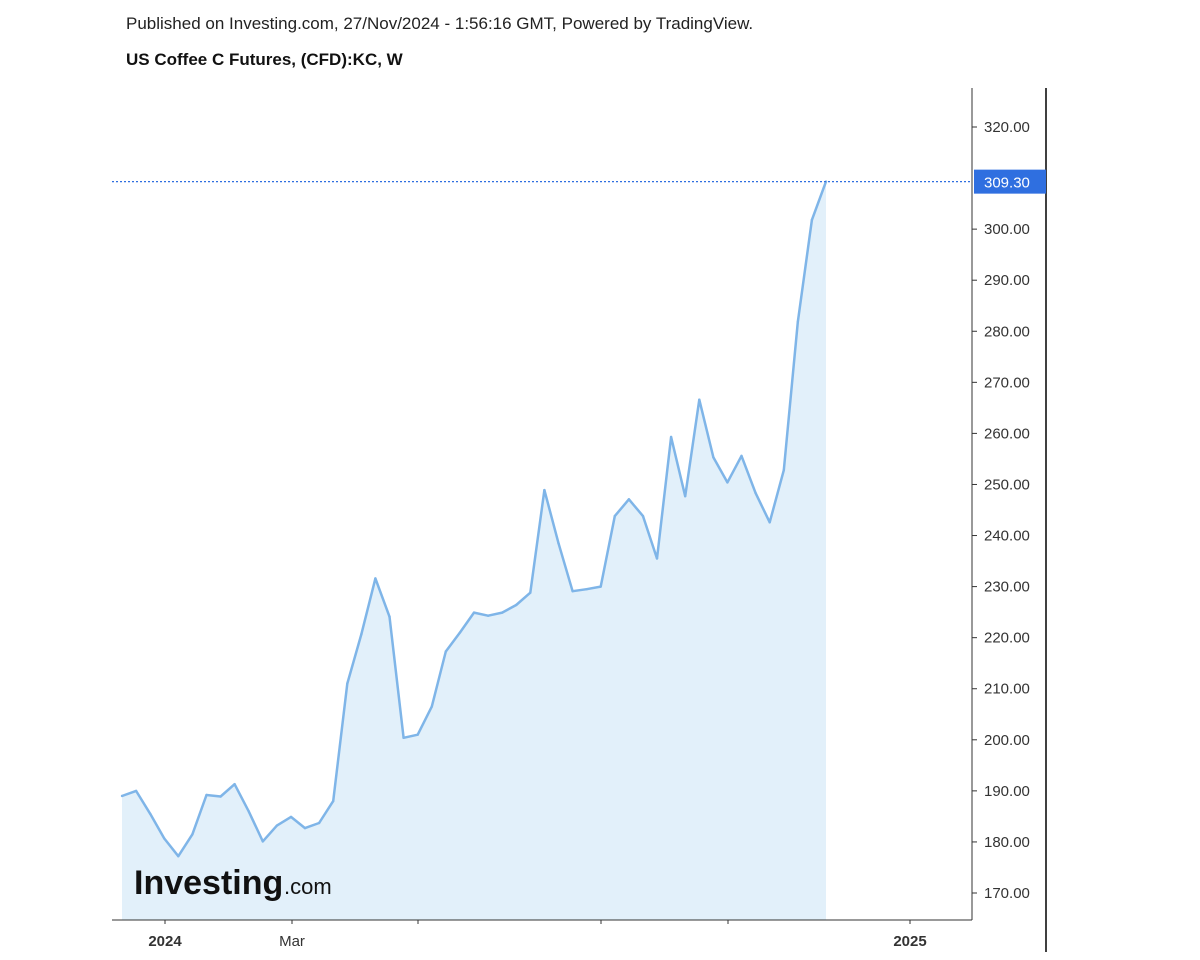 The image size is (1200, 960). I want to click on last-price-badge, so click(1010, 181).